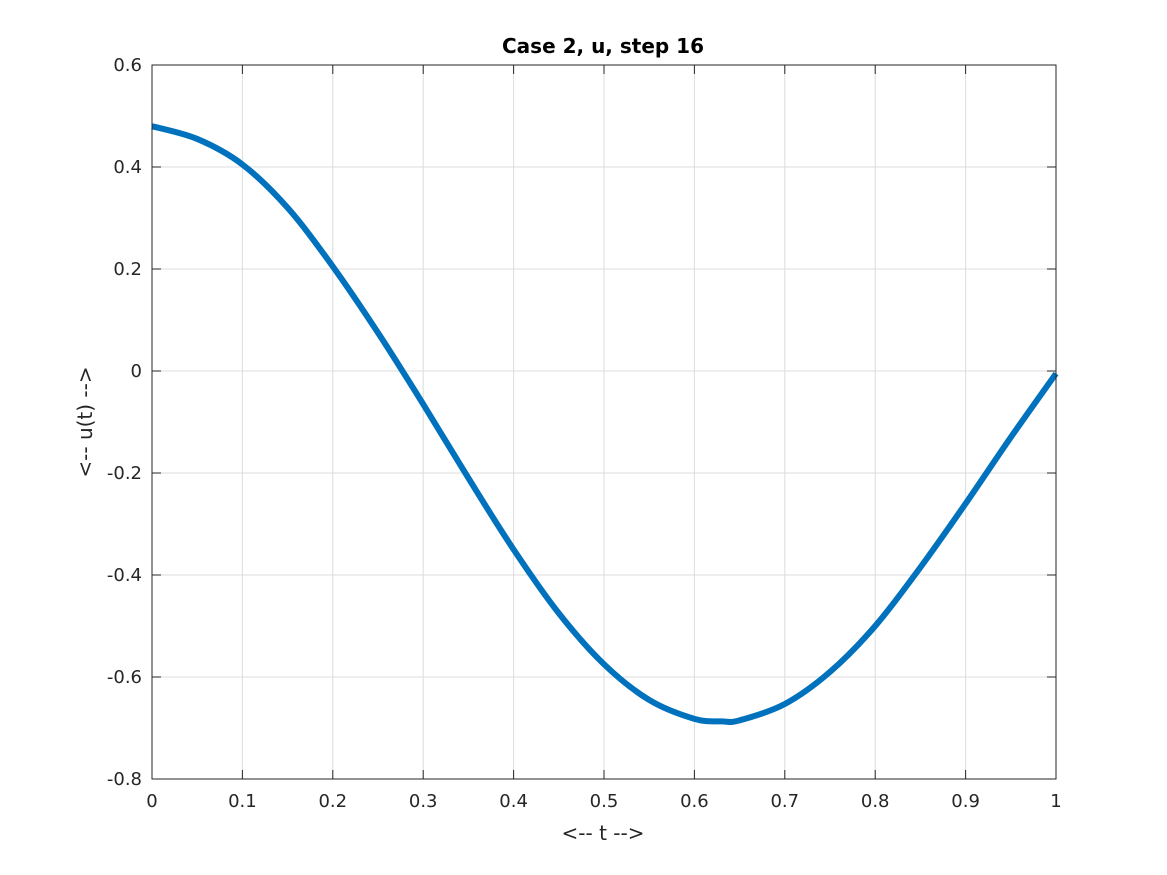  Describe the element at coordinates (965, 801) in the screenshot. I see `x-tick-label: 0.9` at that location.